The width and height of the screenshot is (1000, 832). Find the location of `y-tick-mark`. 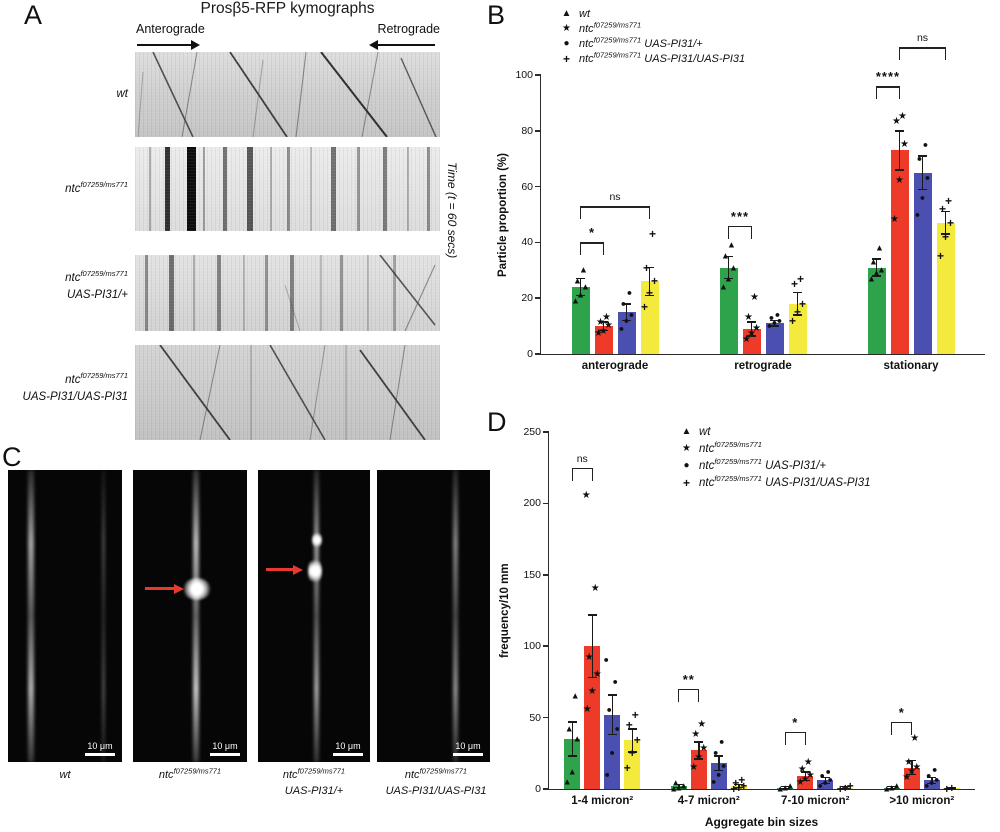

y-tick-mark is located at coordinates (546, 646).